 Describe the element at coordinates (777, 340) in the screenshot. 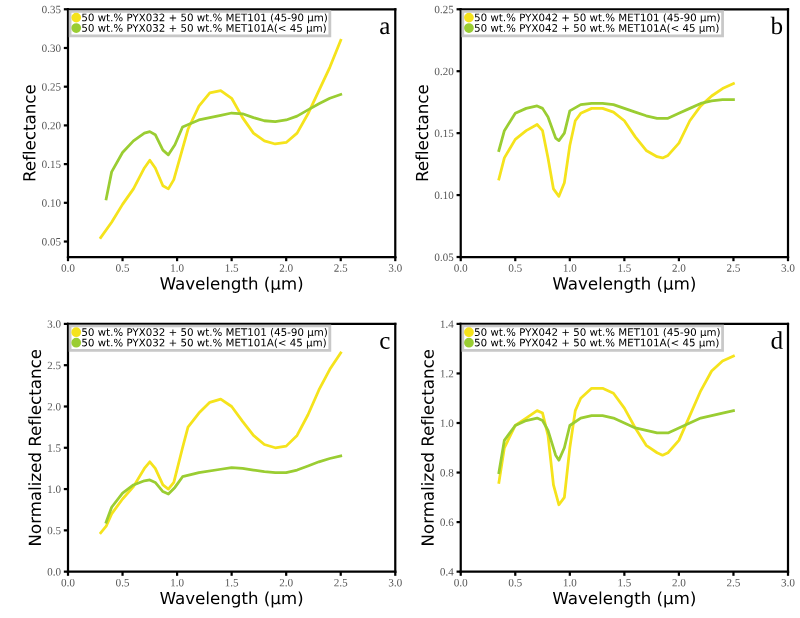

I see `annotation: d` at that location.